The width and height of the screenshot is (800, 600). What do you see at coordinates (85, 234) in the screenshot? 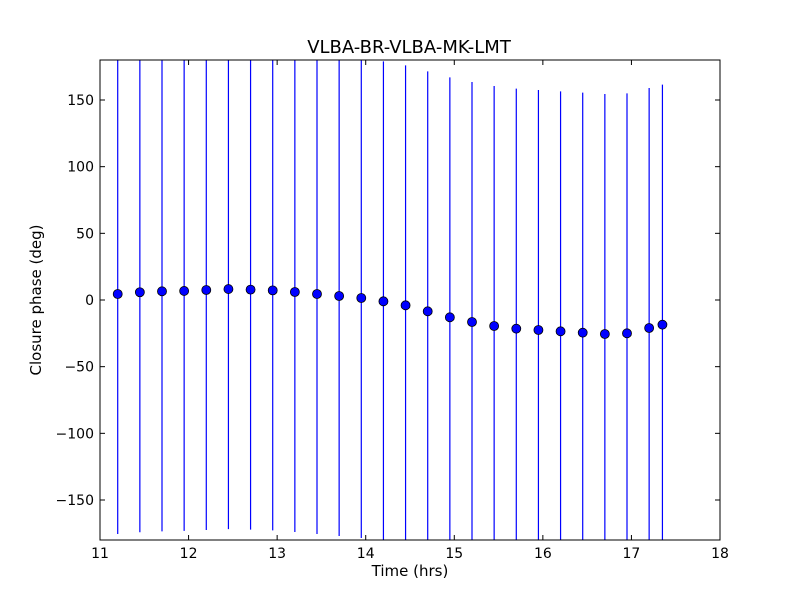
I see `y-tick-label: 50` at bounding box center [85, 234].